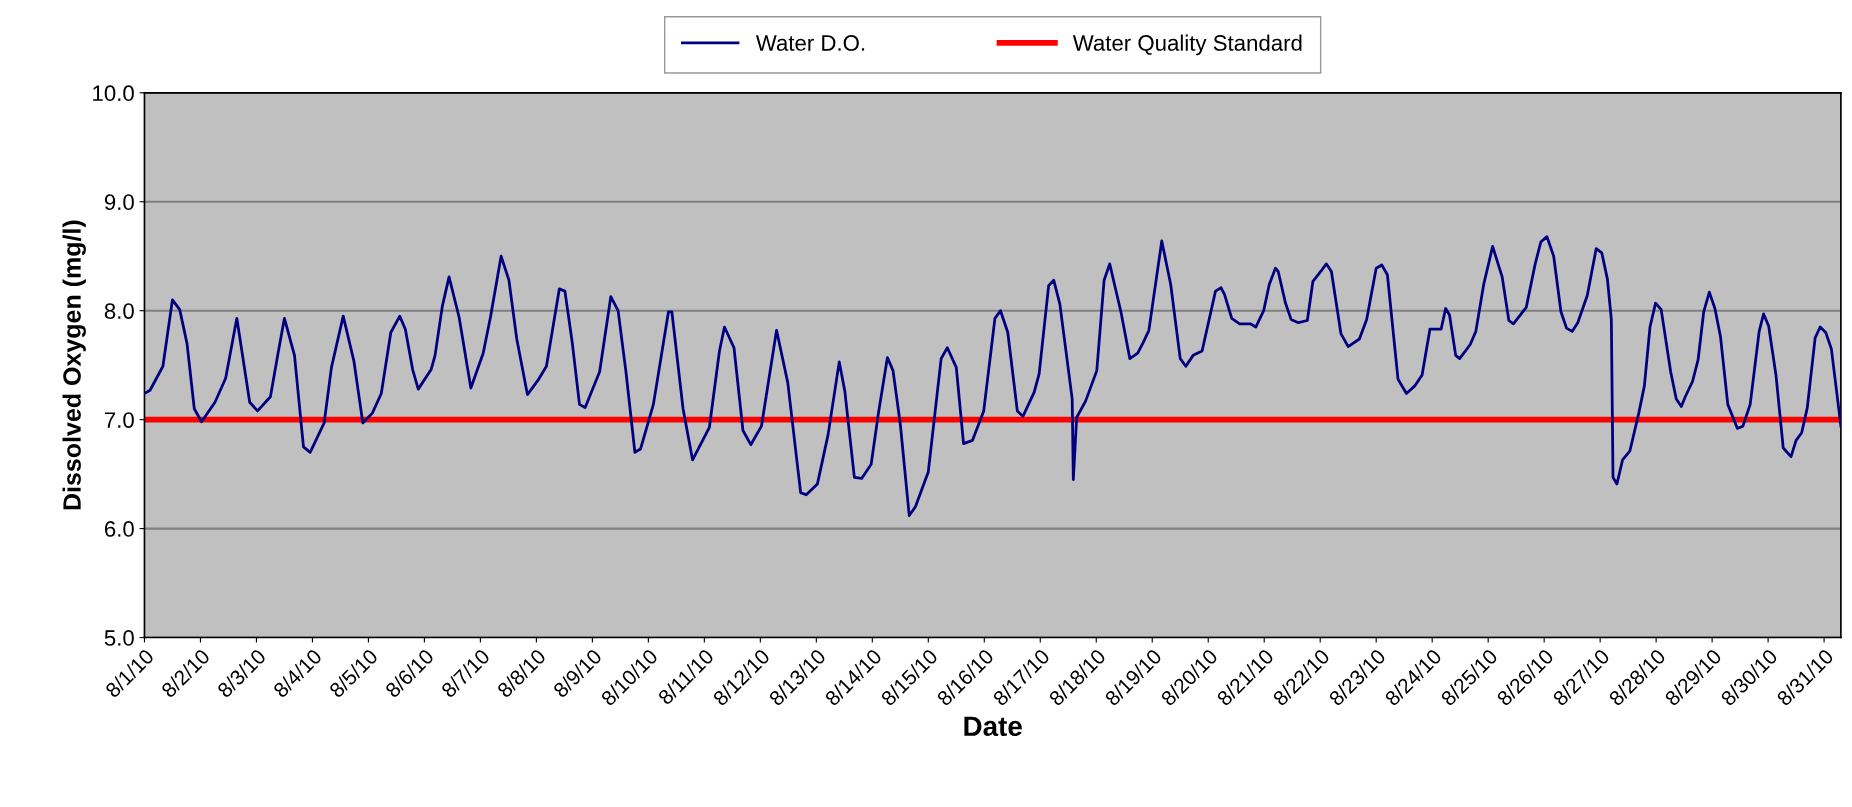 Image resolution: width=1852 pixels, height=807 pixels. I want to click on y-tick-label: 8.0, so click(119, 311).